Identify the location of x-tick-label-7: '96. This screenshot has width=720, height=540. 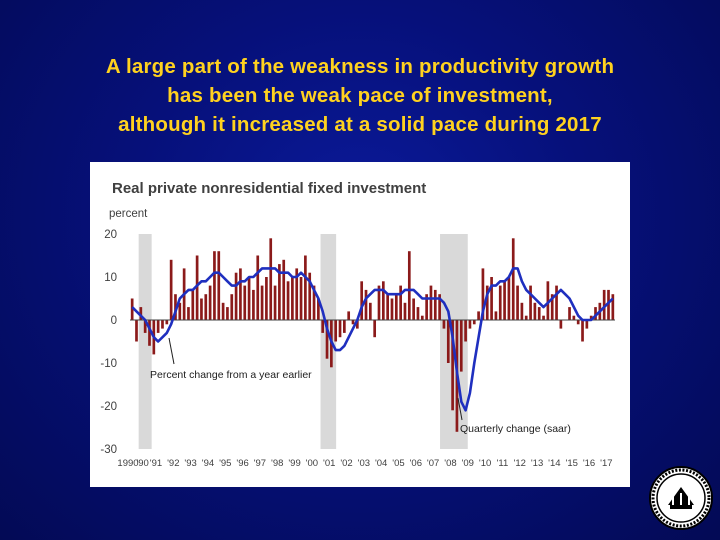
(242, 463).